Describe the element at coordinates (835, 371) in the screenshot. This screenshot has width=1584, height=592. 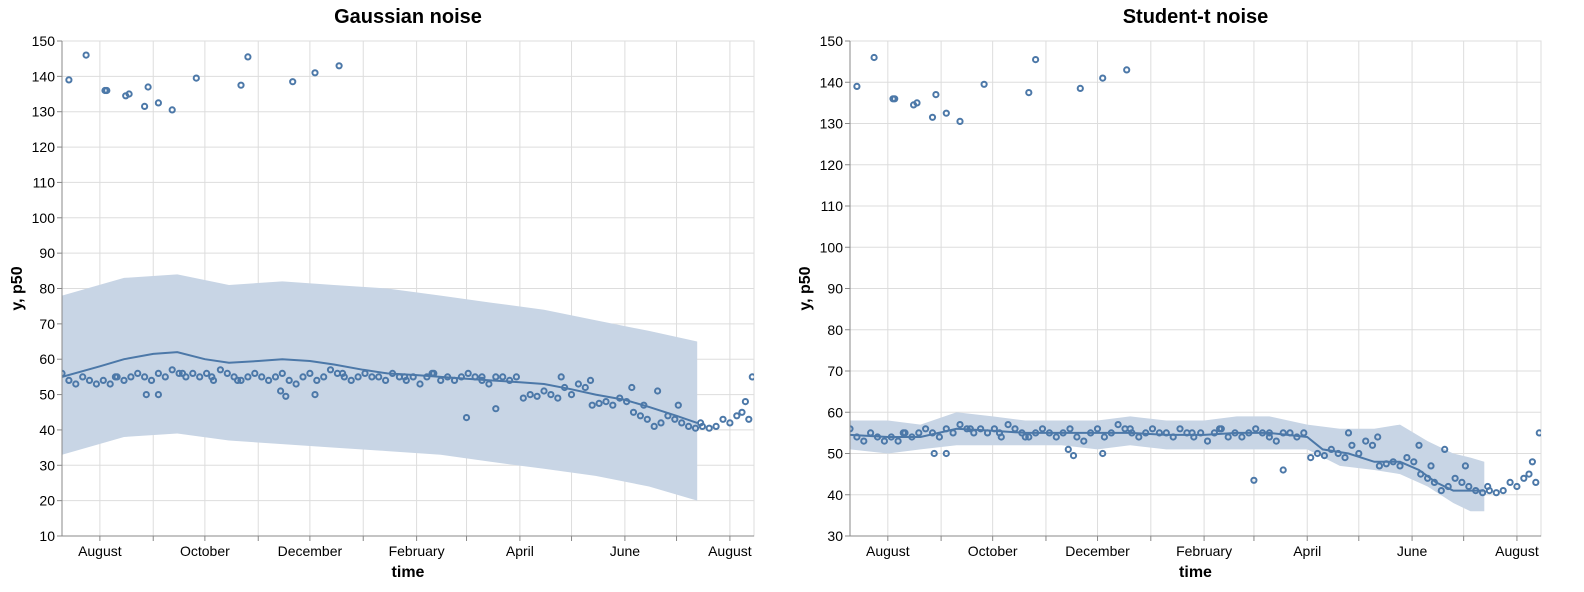
I see `y-tick-label: 70` at that location.